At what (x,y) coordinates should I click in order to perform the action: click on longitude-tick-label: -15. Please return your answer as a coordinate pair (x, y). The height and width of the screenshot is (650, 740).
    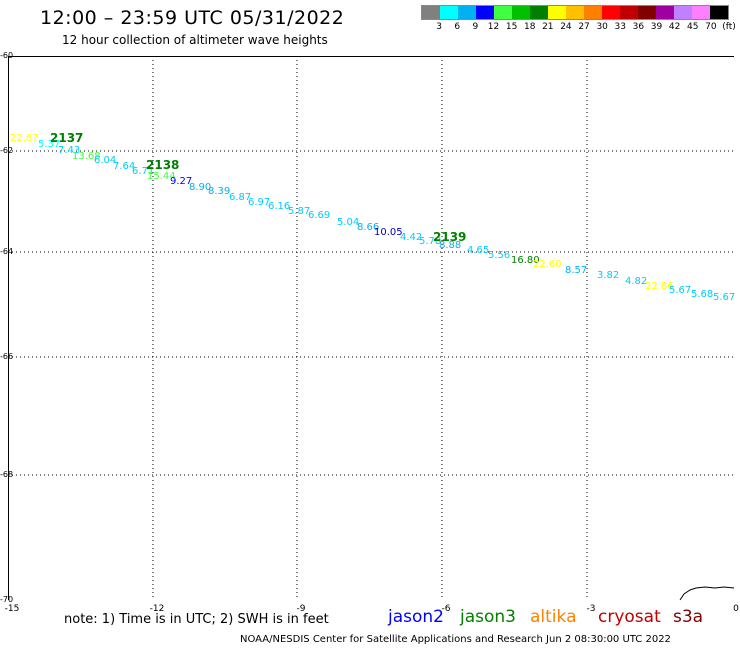
    Looking at the image, I should click on (12, 609).